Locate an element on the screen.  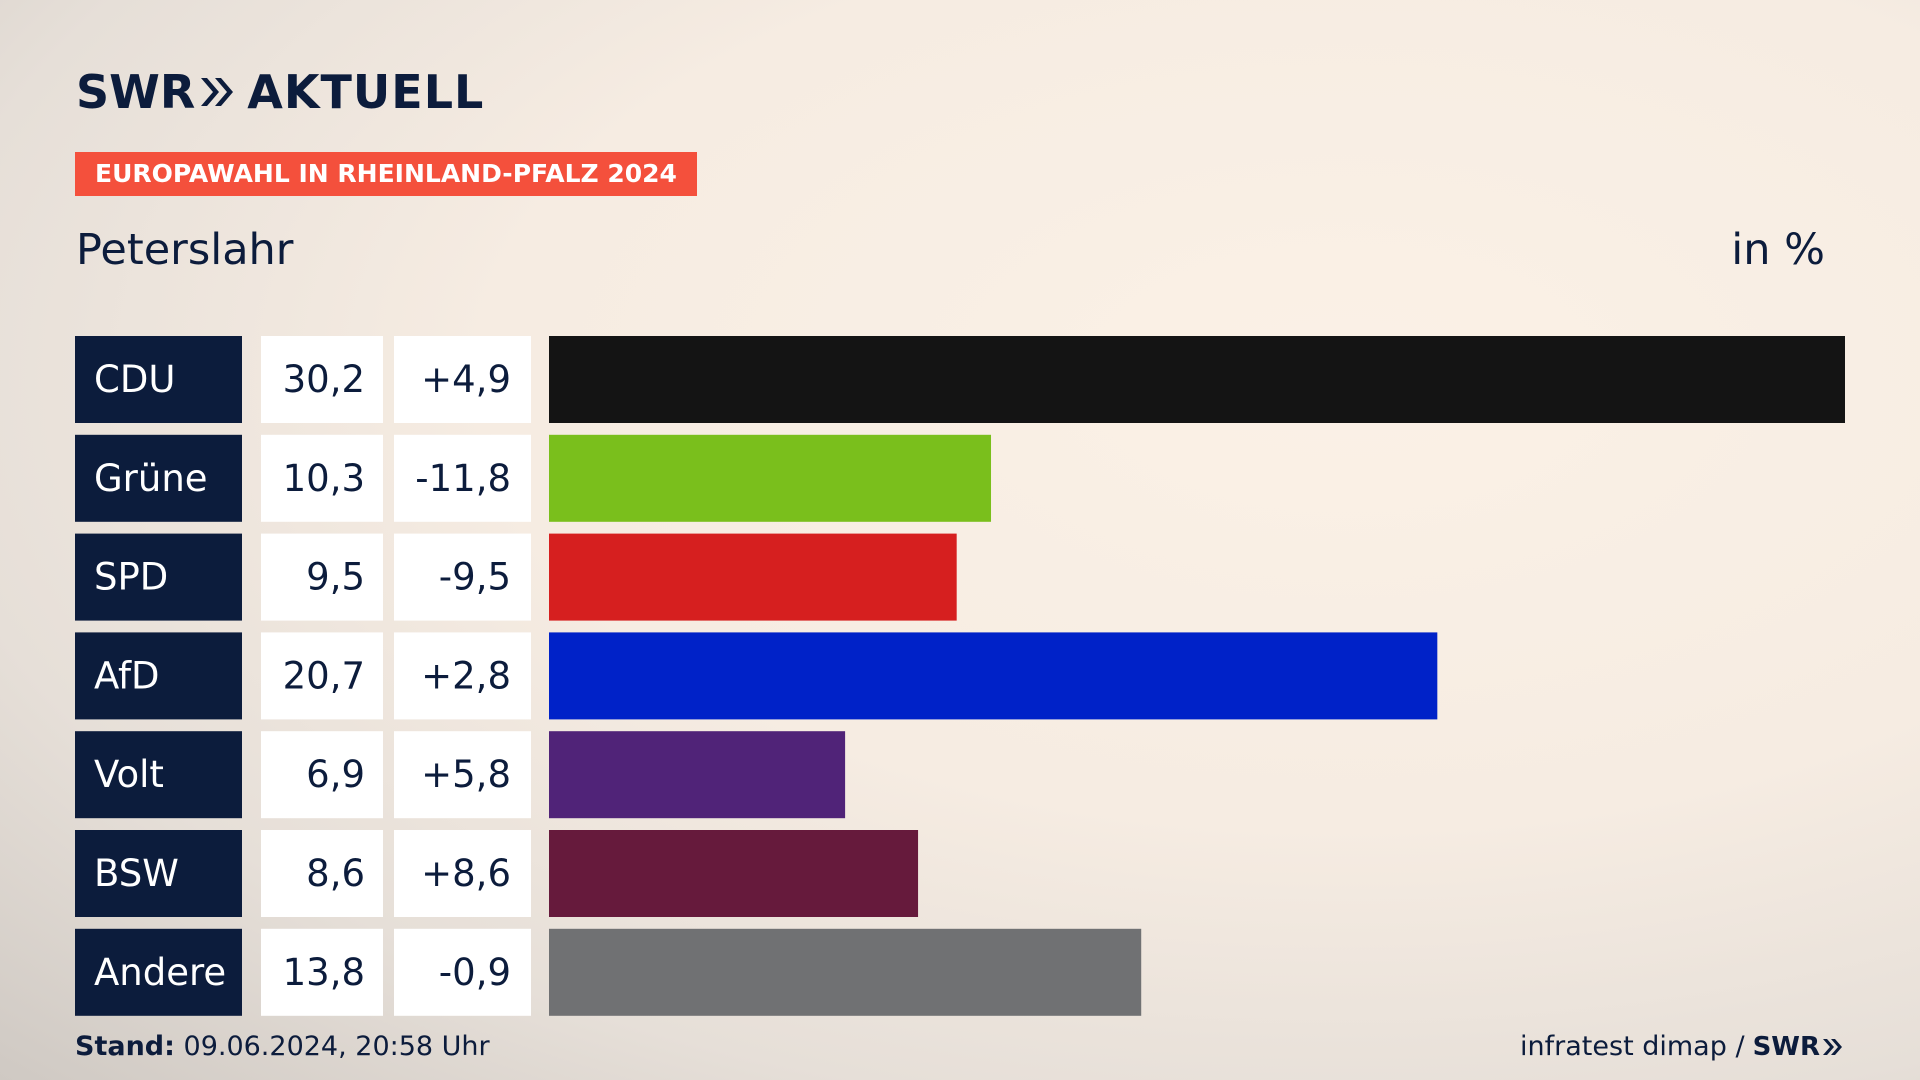
swr-aktuell-logo: SWR AKTUELL is located at coordinates (280, 92).